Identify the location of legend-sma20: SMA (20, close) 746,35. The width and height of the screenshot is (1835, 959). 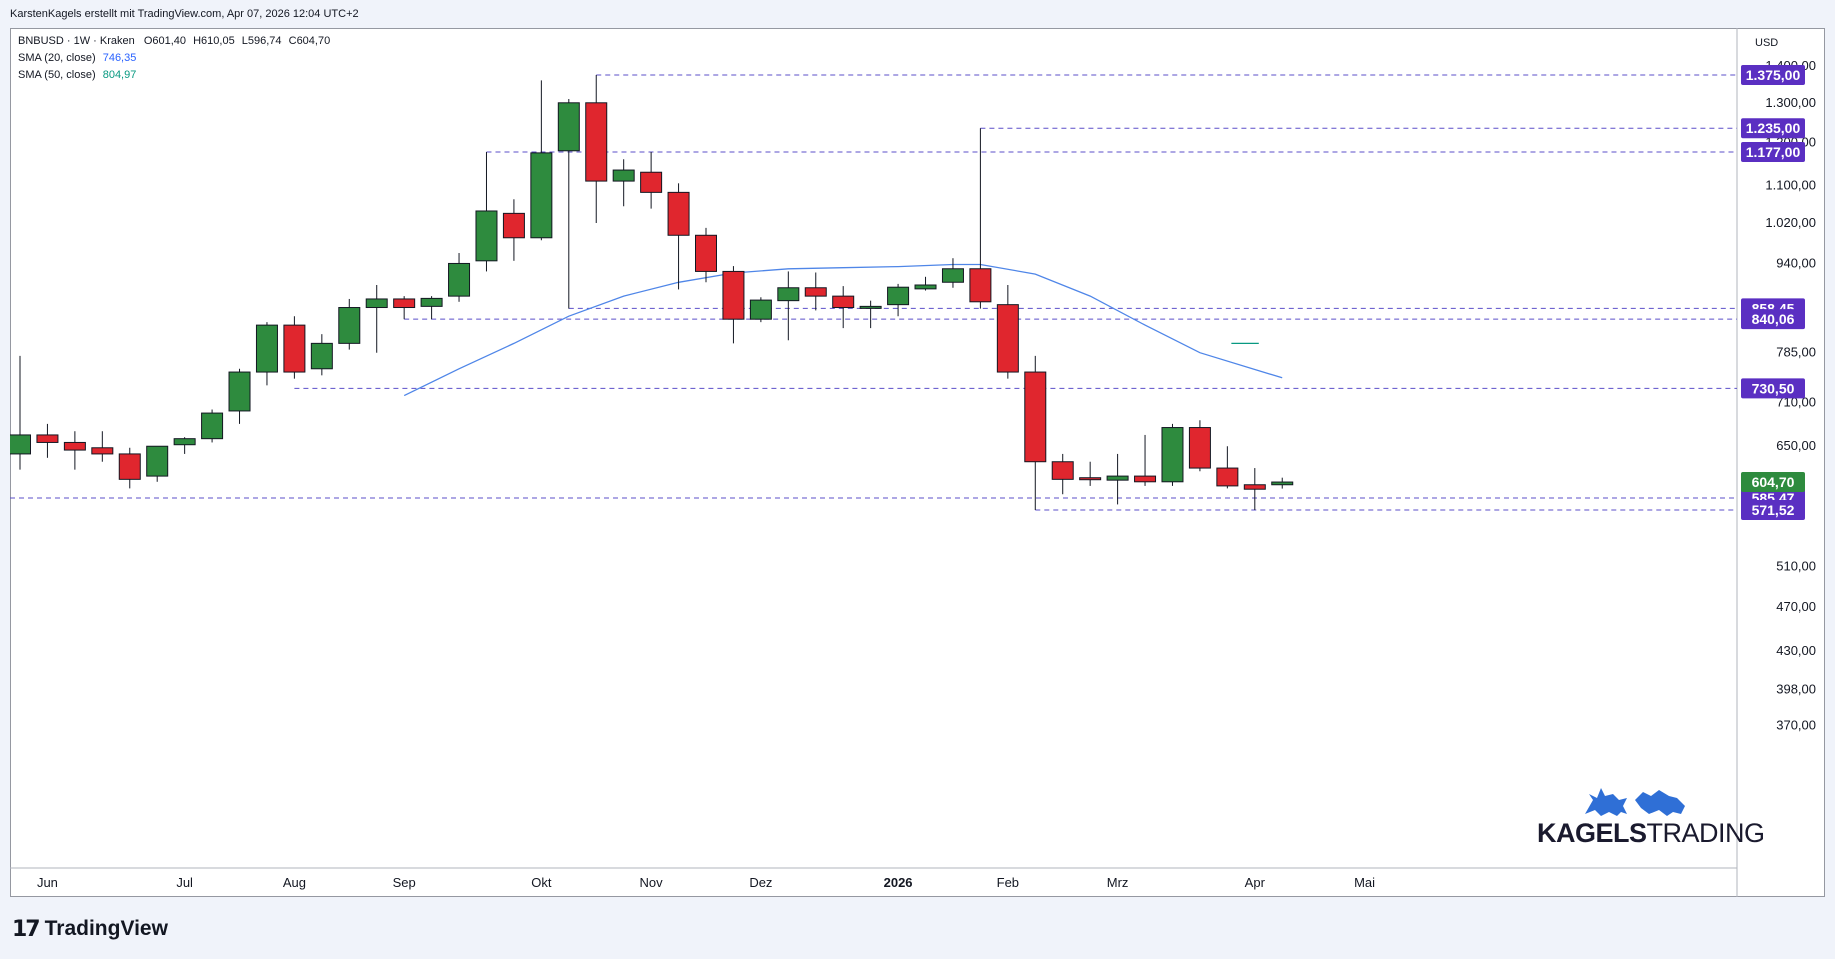
(77, 58).